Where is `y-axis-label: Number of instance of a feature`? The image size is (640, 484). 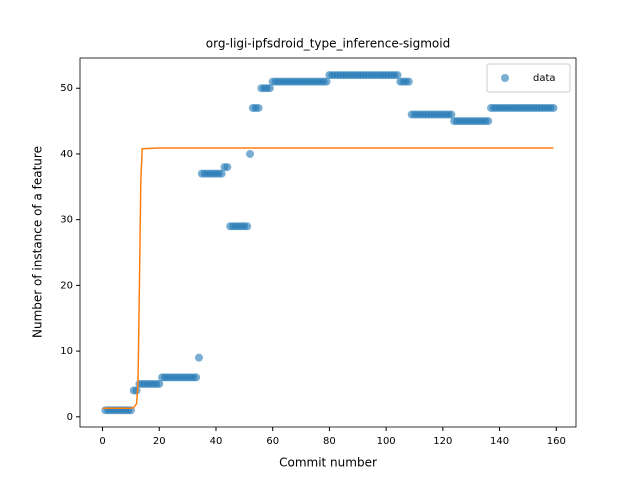
y-axis-label: Number of instance of a feature is located at coordinates (38, 242).